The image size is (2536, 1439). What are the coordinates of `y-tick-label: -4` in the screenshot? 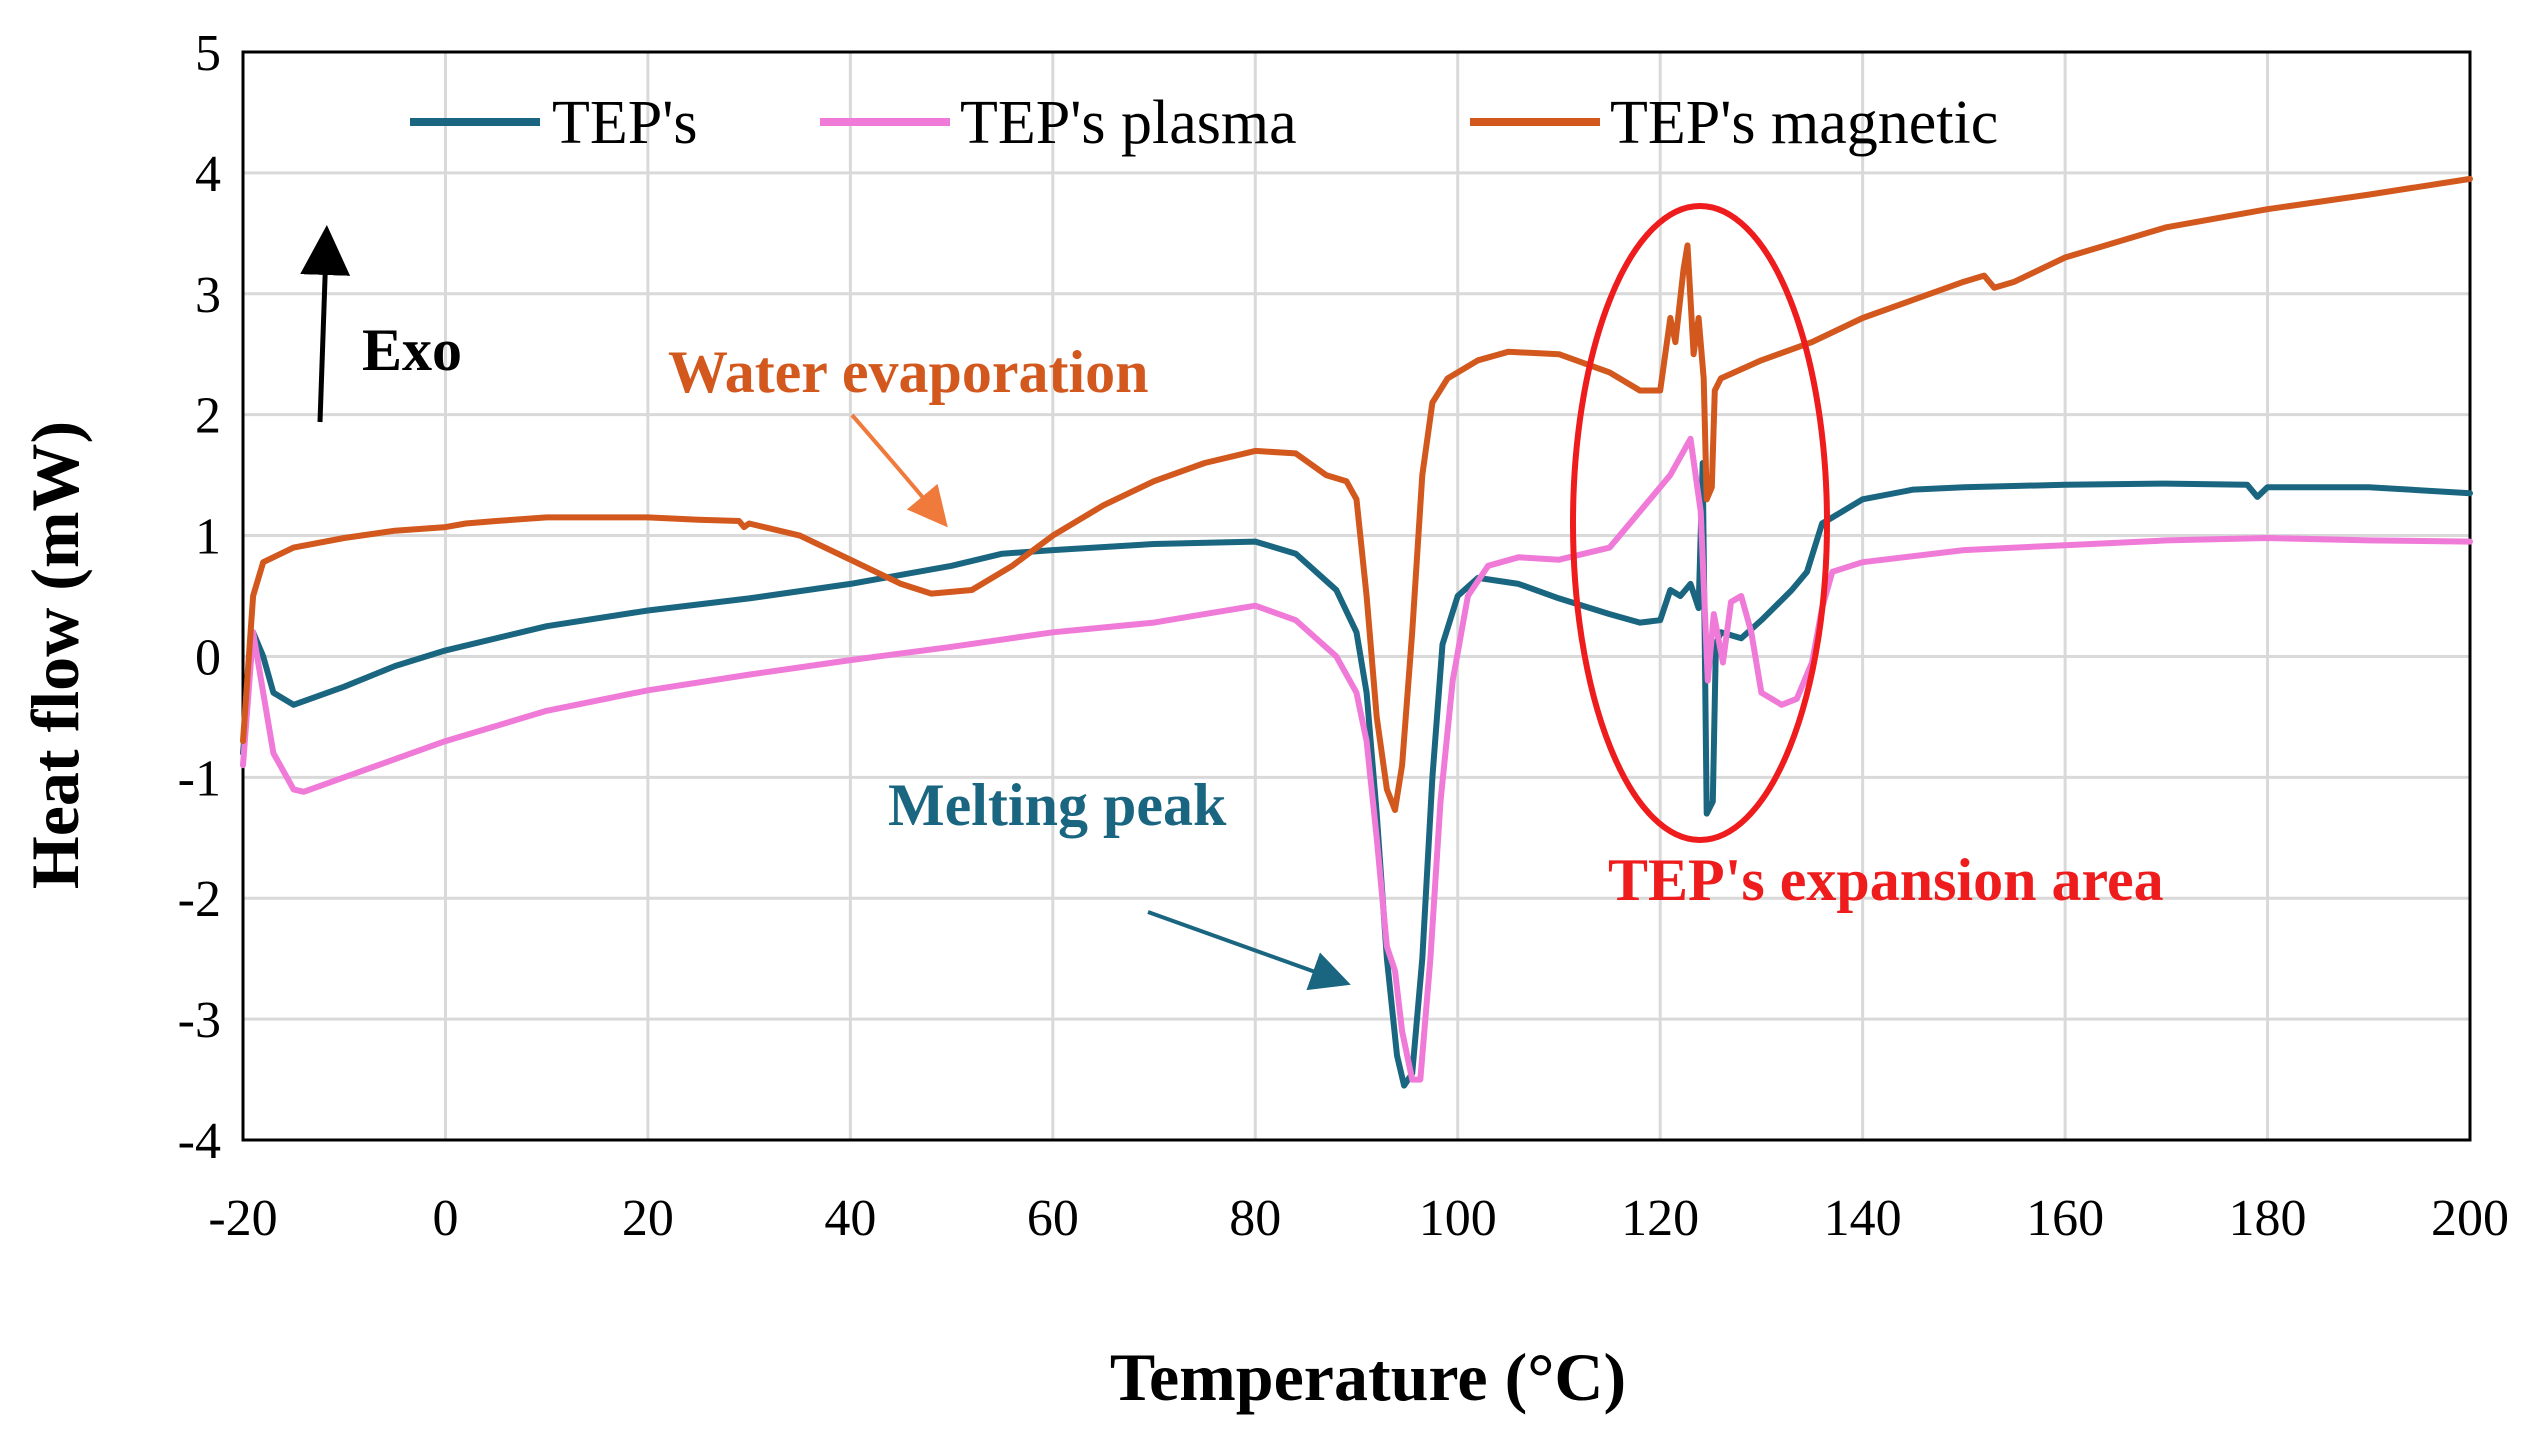 It's located at (199, 1141).